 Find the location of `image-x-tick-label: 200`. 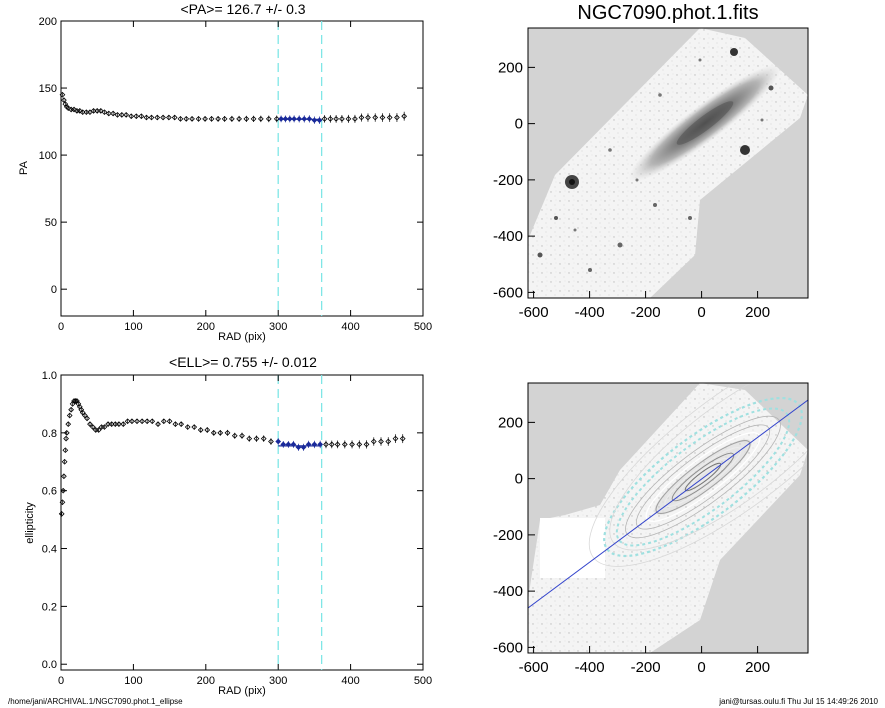

image-x-tick-label: 200 is located at coordinates (757, 312).